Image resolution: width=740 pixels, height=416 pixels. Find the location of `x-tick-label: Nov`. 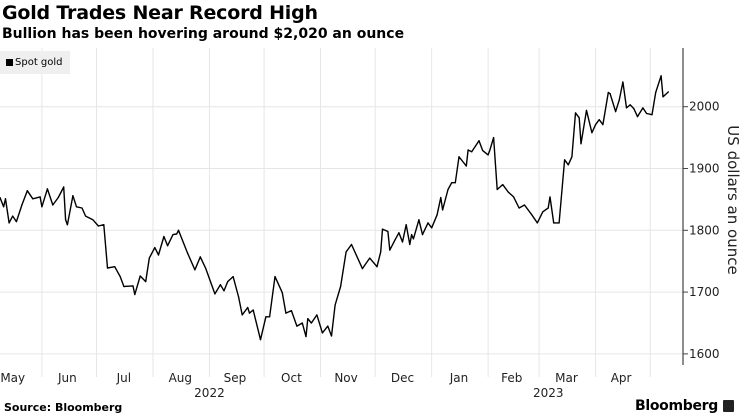

x-tick-label: Nov is located at coordinates (345, 378).